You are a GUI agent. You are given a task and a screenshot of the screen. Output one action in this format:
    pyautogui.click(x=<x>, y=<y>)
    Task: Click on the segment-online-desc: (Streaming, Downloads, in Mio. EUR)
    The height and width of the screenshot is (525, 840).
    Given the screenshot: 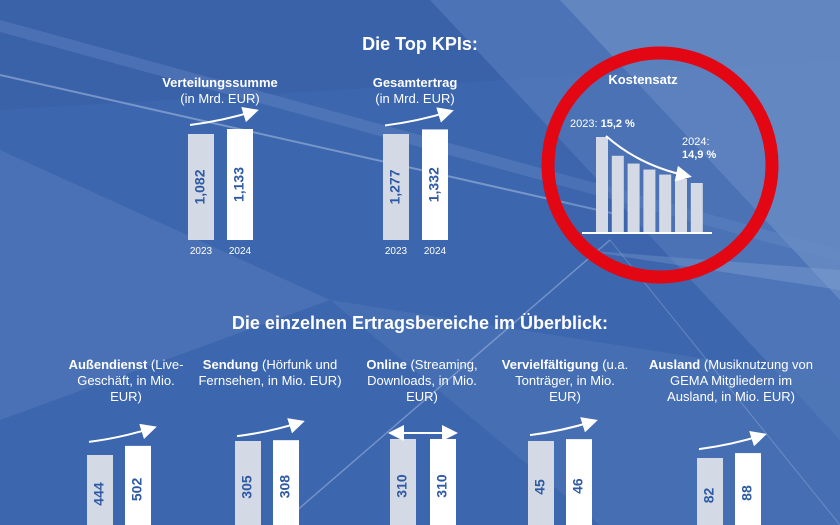 What is the action you would take?
    pyautogui.click(x=422, y=380)
    